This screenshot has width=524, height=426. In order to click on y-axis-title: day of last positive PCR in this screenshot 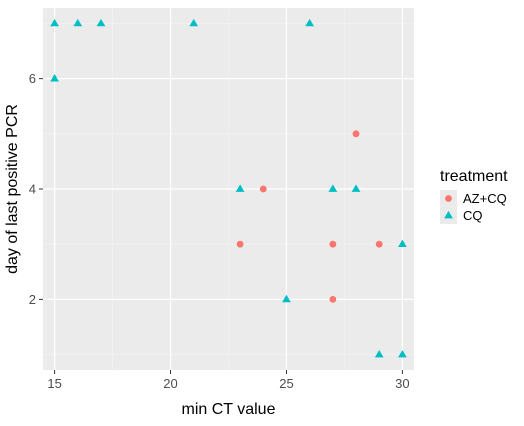, I will do `click(12, 189)`.